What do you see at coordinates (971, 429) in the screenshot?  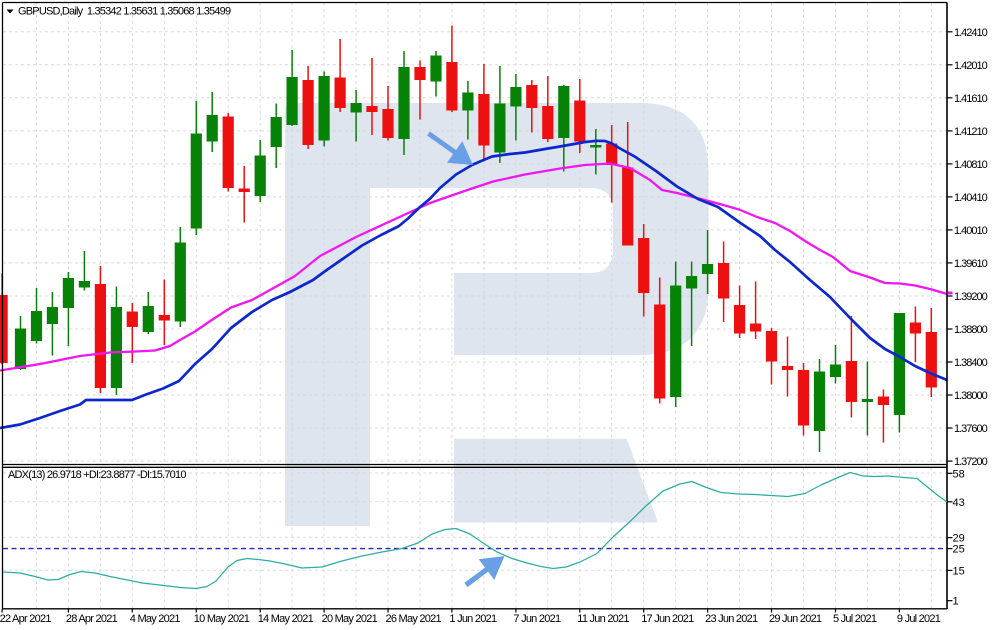 I see `svg-text: 1.37600` at bounding box center [971, 429].